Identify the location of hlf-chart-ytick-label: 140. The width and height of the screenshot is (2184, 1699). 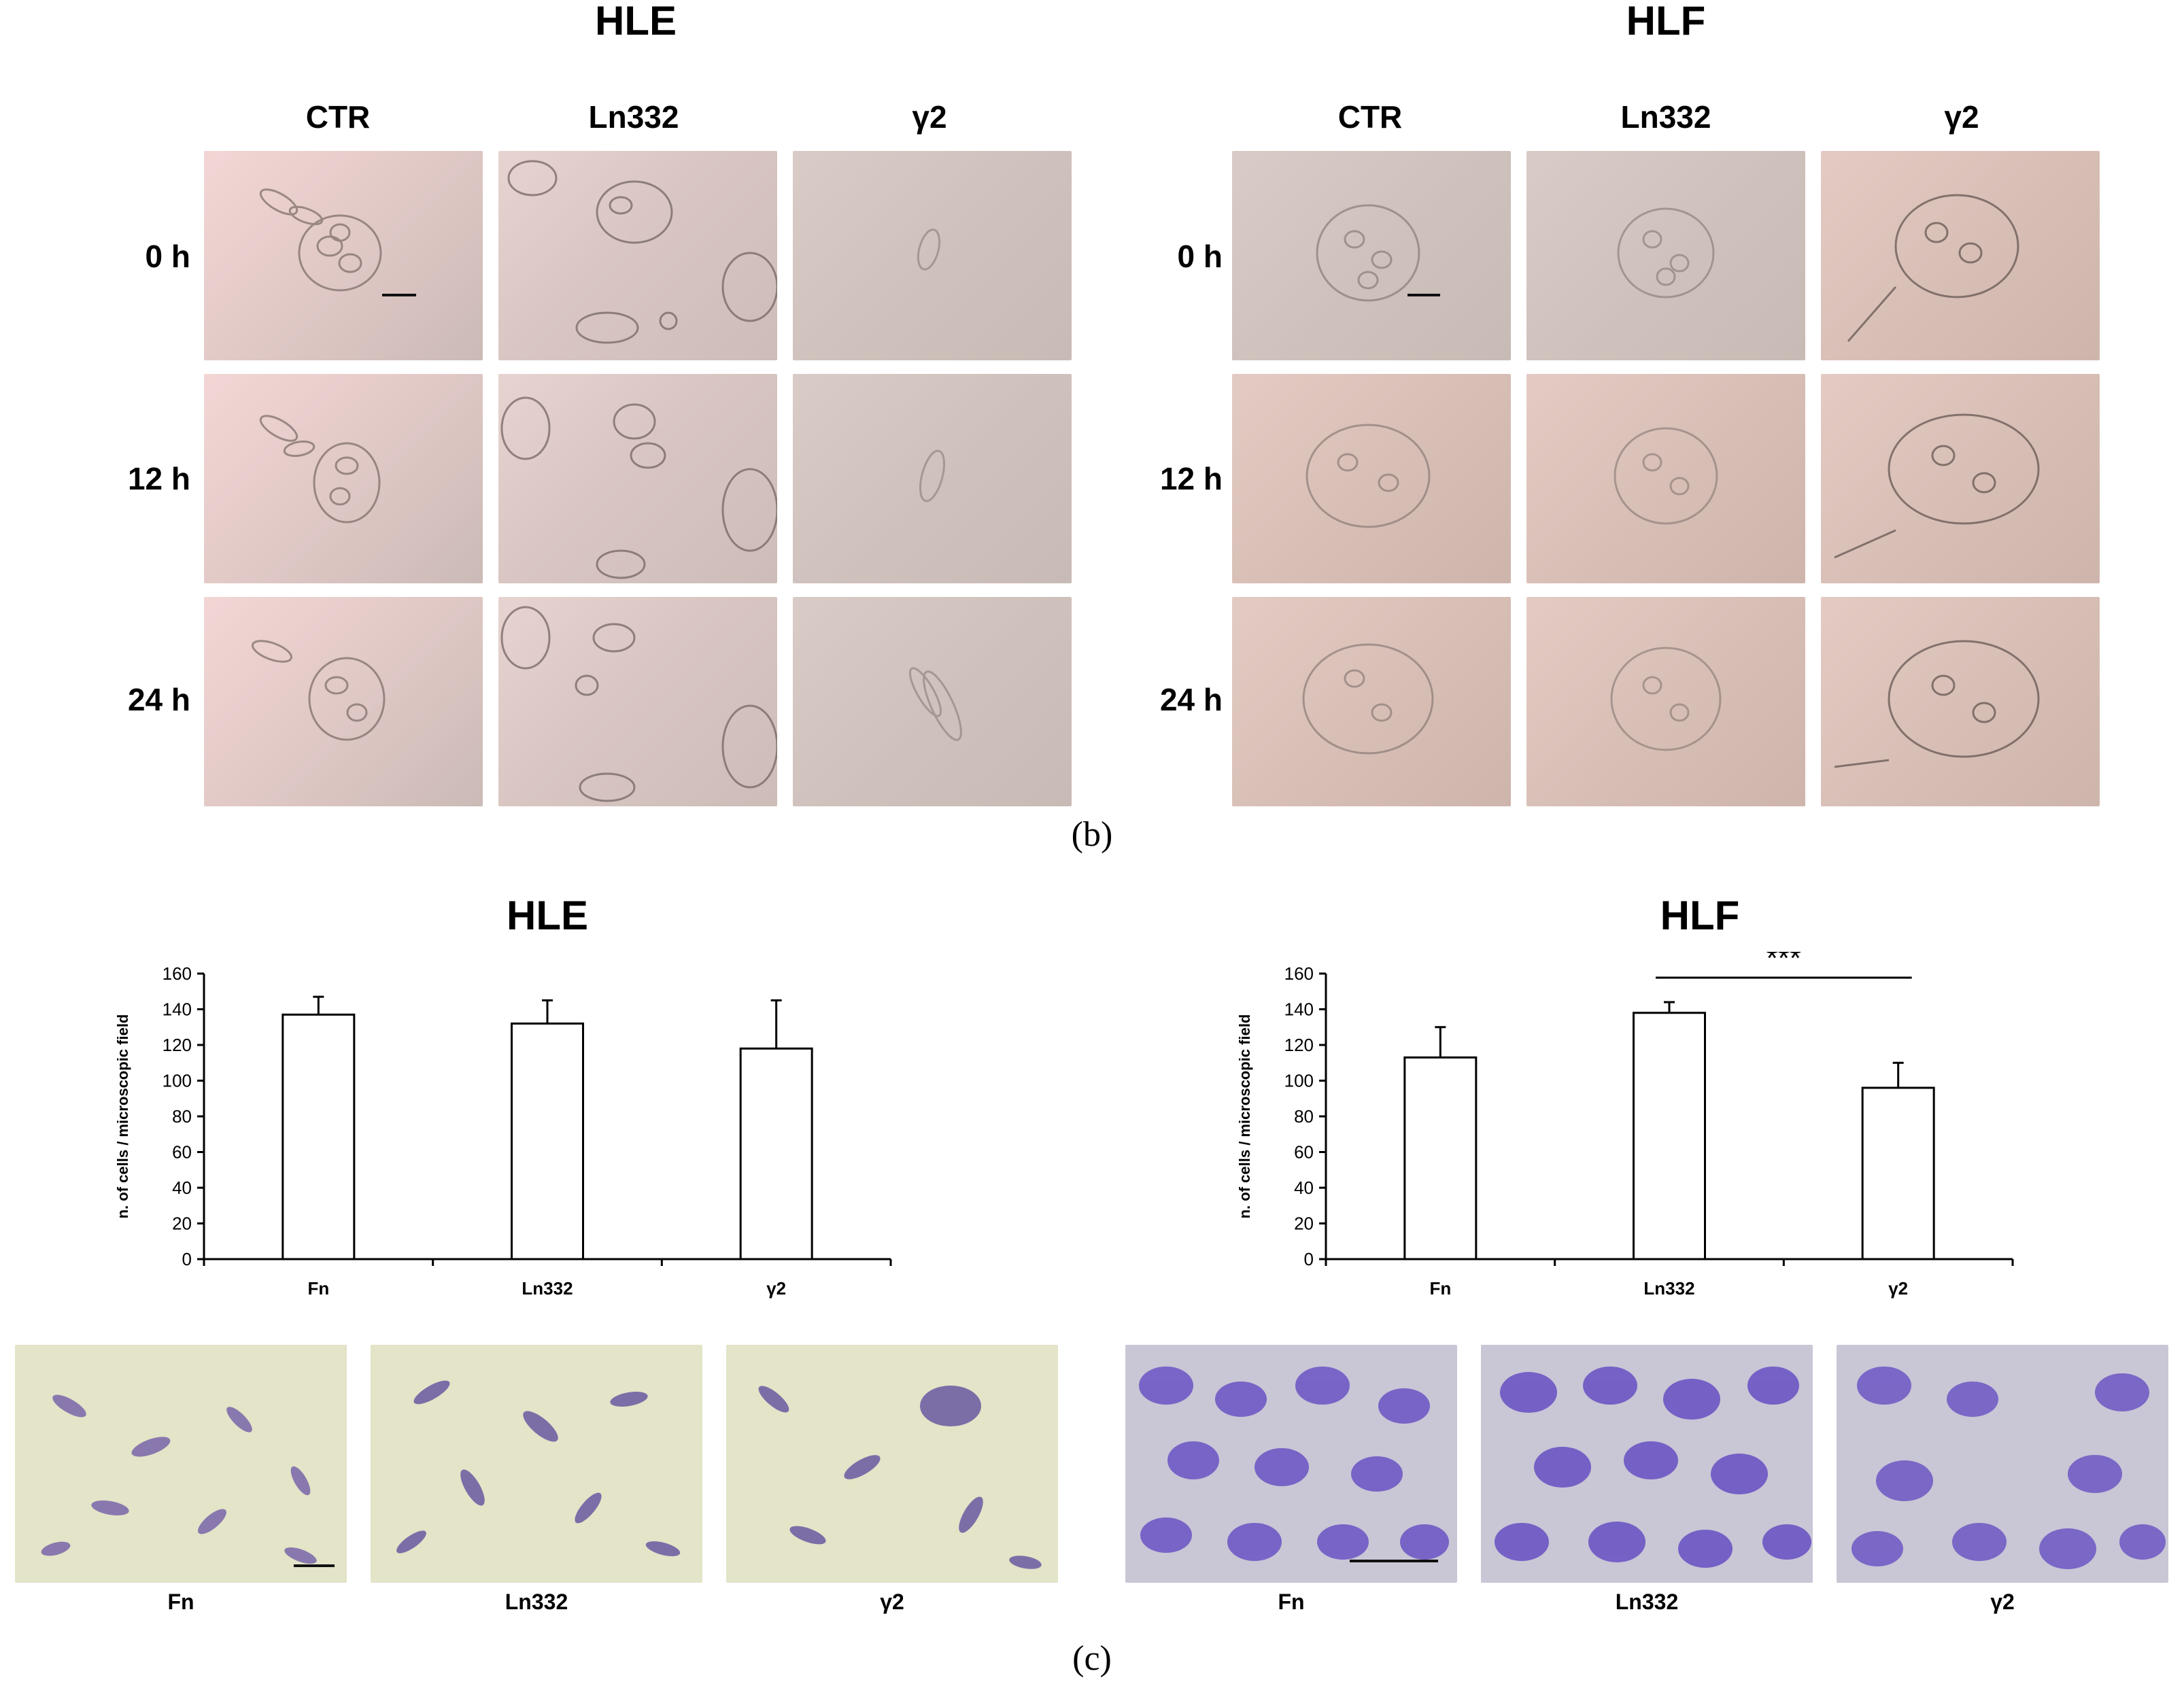
(1299, 1010).